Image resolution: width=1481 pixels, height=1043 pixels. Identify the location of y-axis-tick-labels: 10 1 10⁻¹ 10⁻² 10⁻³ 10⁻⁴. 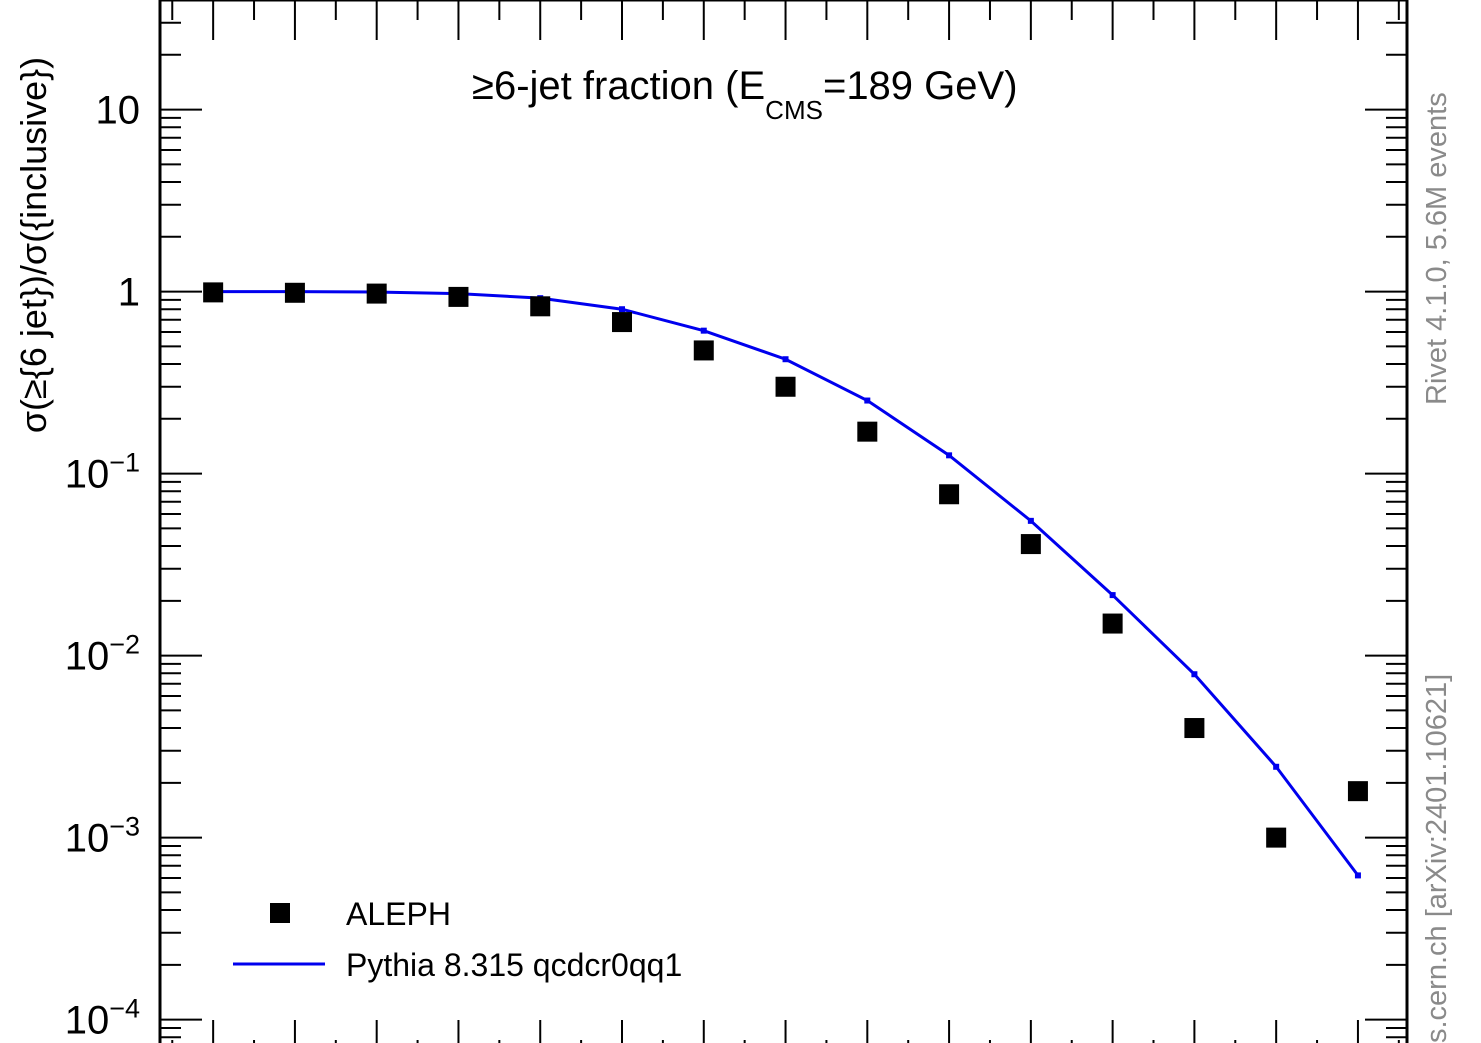
(102, 566).